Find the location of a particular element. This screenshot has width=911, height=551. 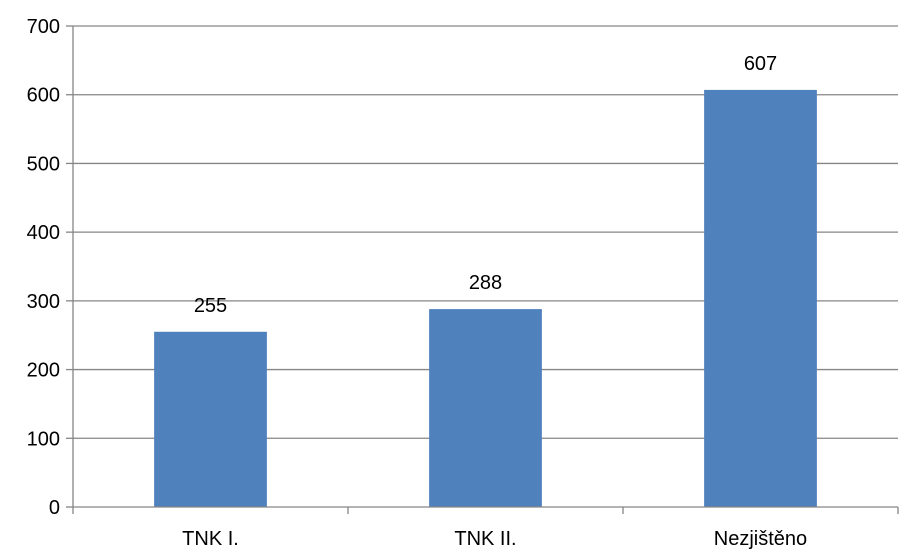

y-tick-label: 700 is located at coordinates (43, 27).